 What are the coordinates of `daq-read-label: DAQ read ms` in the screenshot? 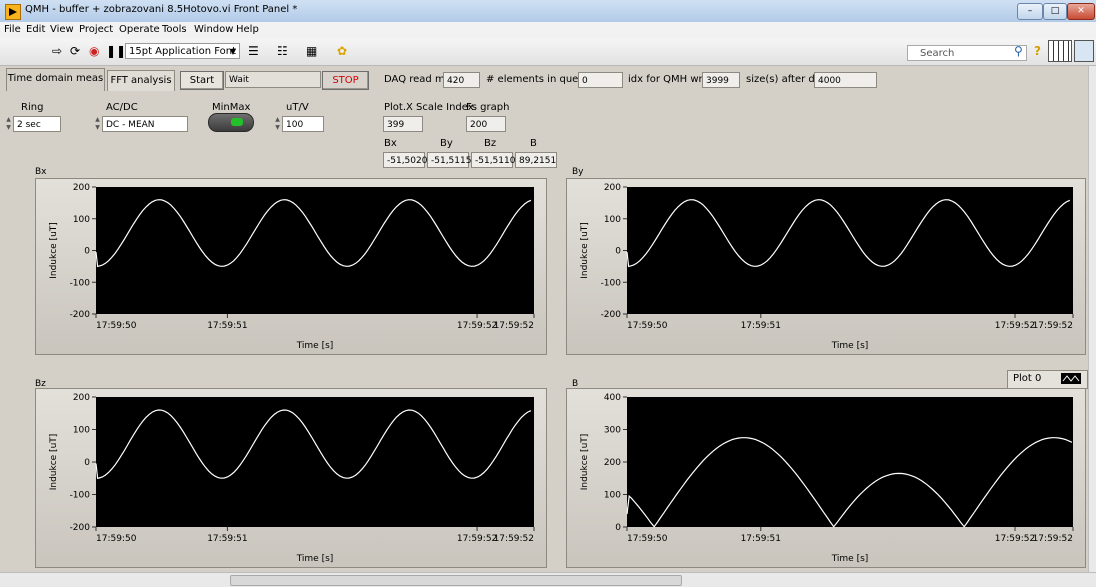 It's located at (417, 79).